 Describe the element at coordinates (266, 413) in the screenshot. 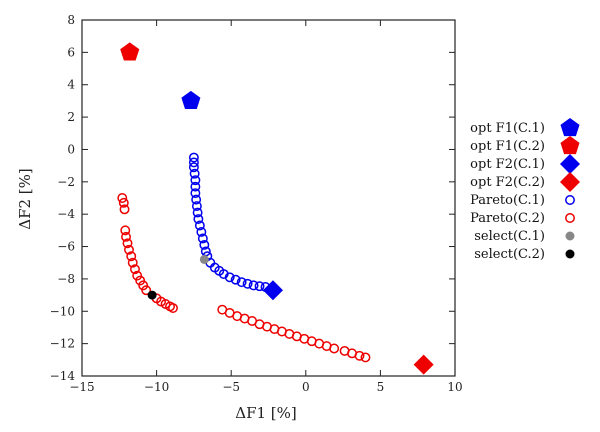

I see `x-axis-label: ΔF1 [%]` at that location.